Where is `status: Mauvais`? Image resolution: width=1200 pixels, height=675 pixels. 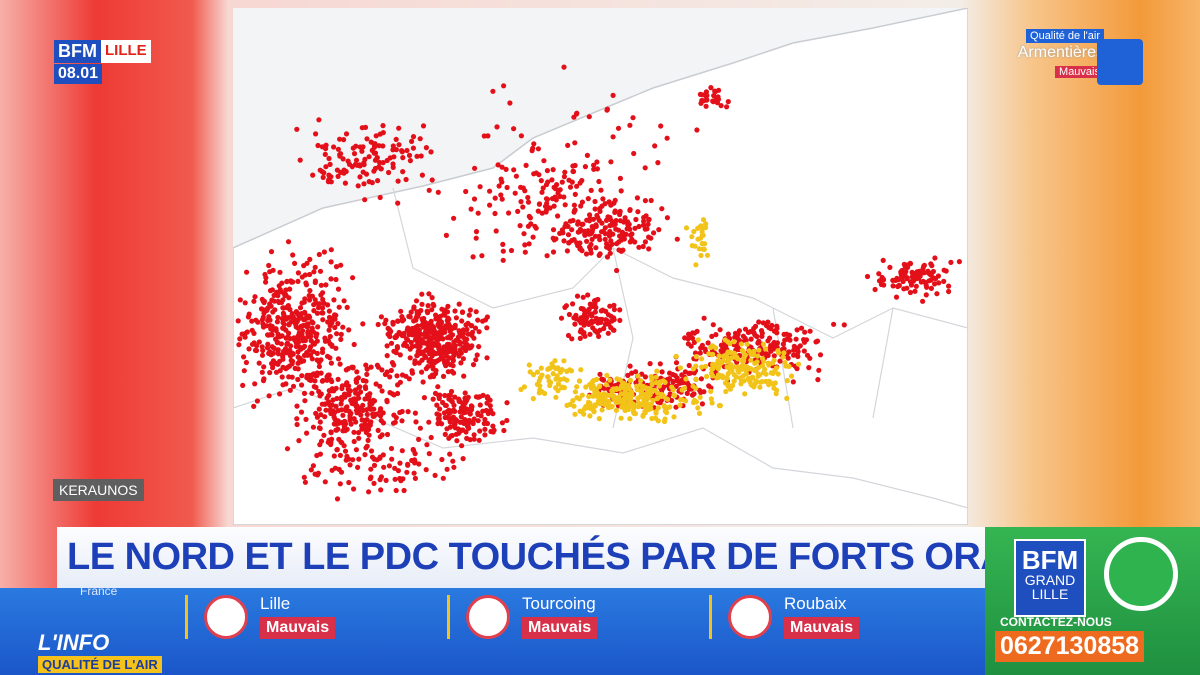 status: Mauvais is located at coordinates (1079, 72).